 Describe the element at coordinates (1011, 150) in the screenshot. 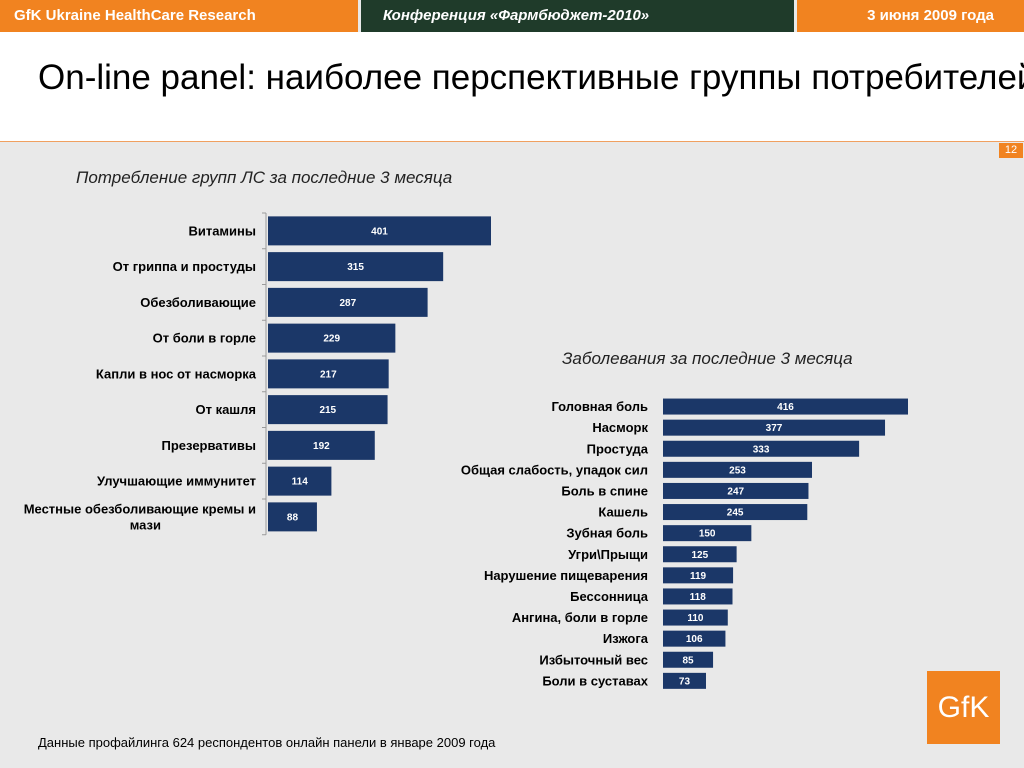

I see `page-number: 12` at that location.